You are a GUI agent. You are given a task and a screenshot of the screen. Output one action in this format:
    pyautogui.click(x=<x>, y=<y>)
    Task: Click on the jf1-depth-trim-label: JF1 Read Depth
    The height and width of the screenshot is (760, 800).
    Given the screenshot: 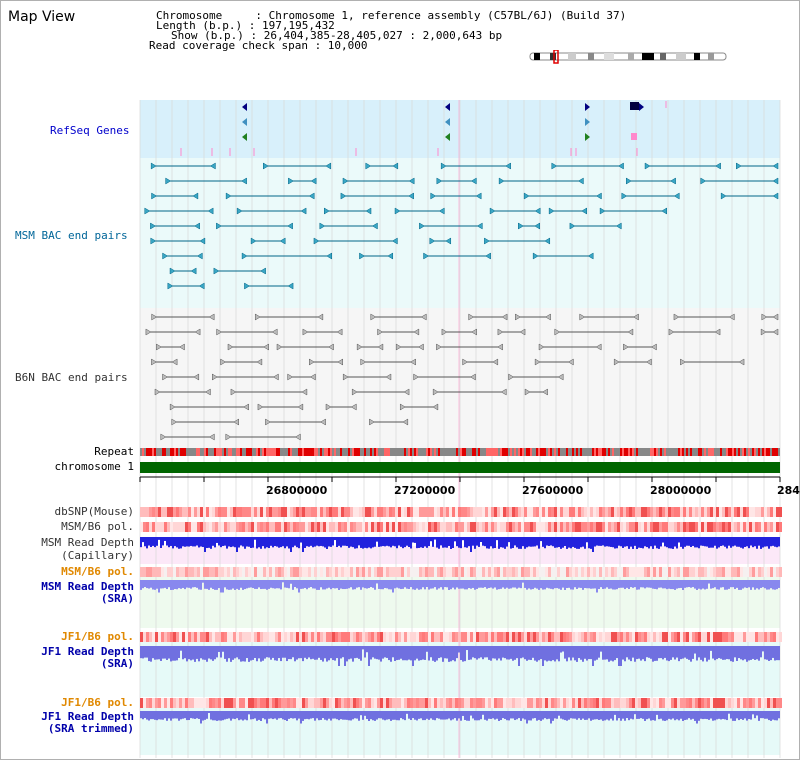 What is the action you would take?
    pyautogui.click(x=87, y=716)
    